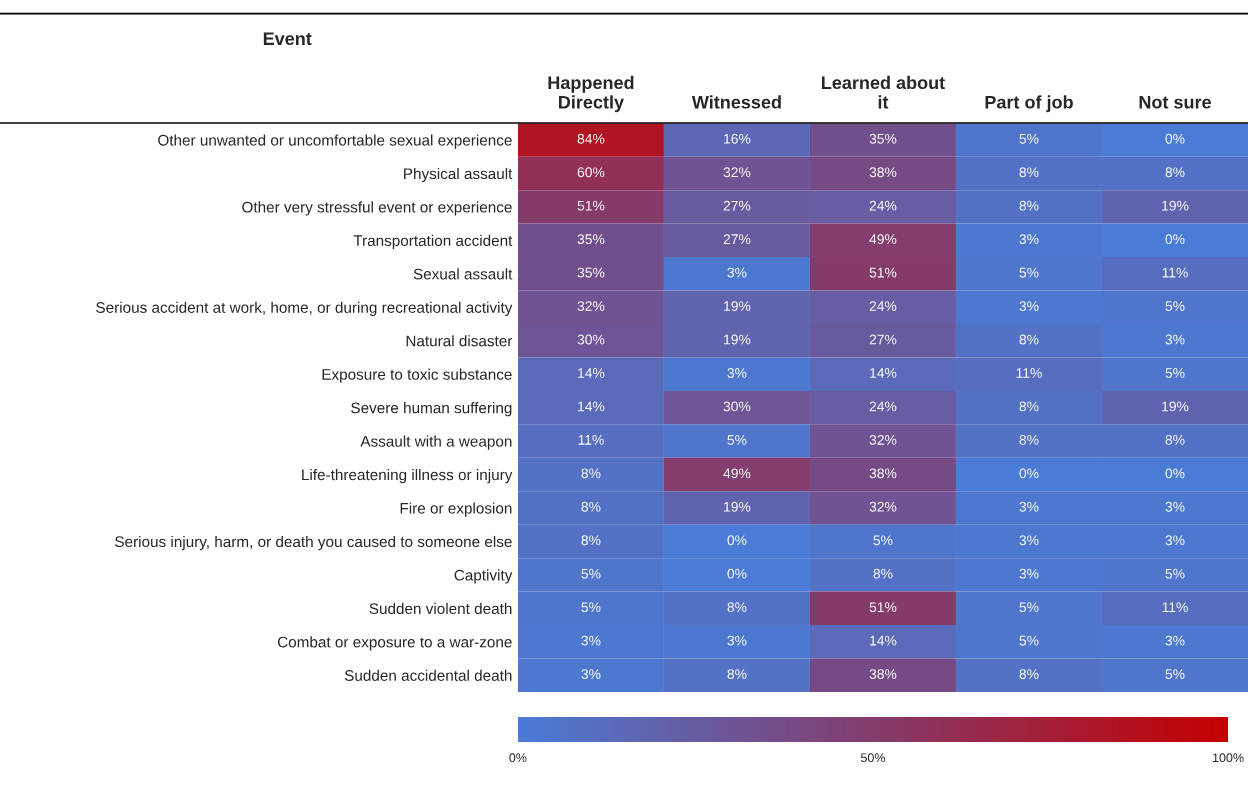 The height and width of the screenshot is (785, 1248). Describe the element at coordinates (436, 442) in the screenshot. I see `y-tick-label: Assault with a weapon` at that location.